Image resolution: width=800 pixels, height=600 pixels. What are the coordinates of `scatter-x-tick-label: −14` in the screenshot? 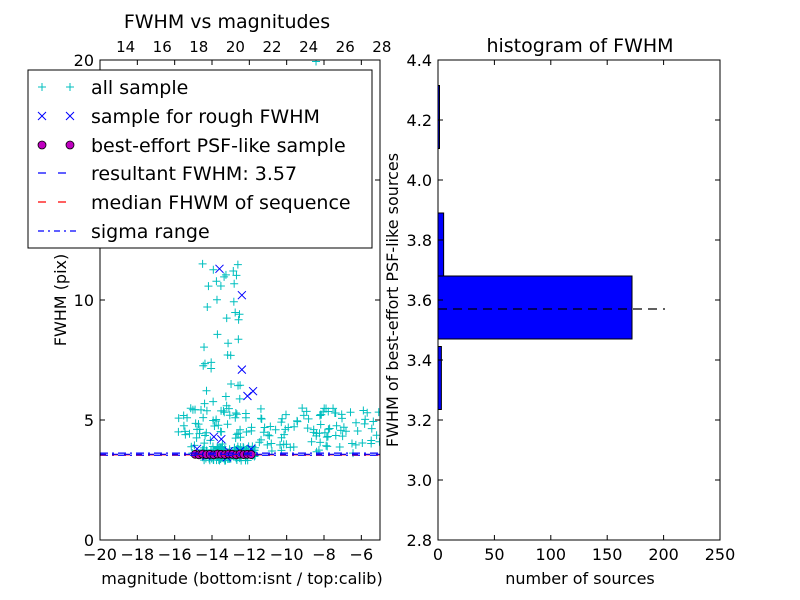 It's located at (212, 554).